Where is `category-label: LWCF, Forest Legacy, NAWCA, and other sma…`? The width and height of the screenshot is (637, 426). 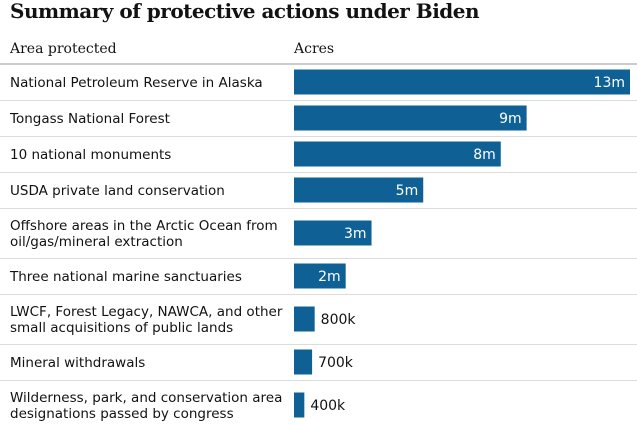 category-label: LWCF, Forest Legacy, NAWCA, and other sma… is located at coordinates (146, 320).